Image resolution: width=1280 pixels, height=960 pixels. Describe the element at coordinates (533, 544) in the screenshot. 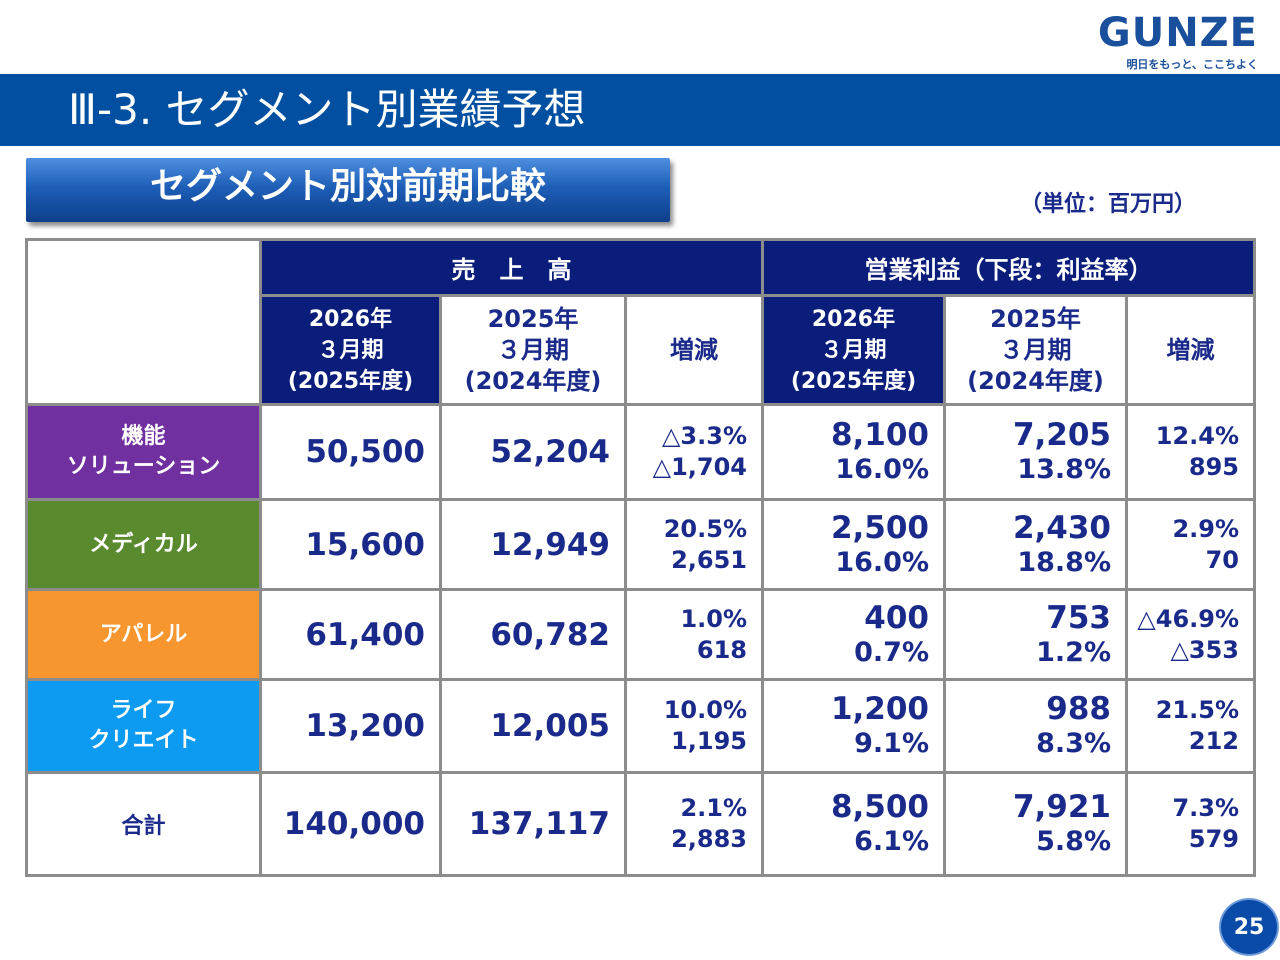

I see `sales-2025-value: 12,949` at that location.